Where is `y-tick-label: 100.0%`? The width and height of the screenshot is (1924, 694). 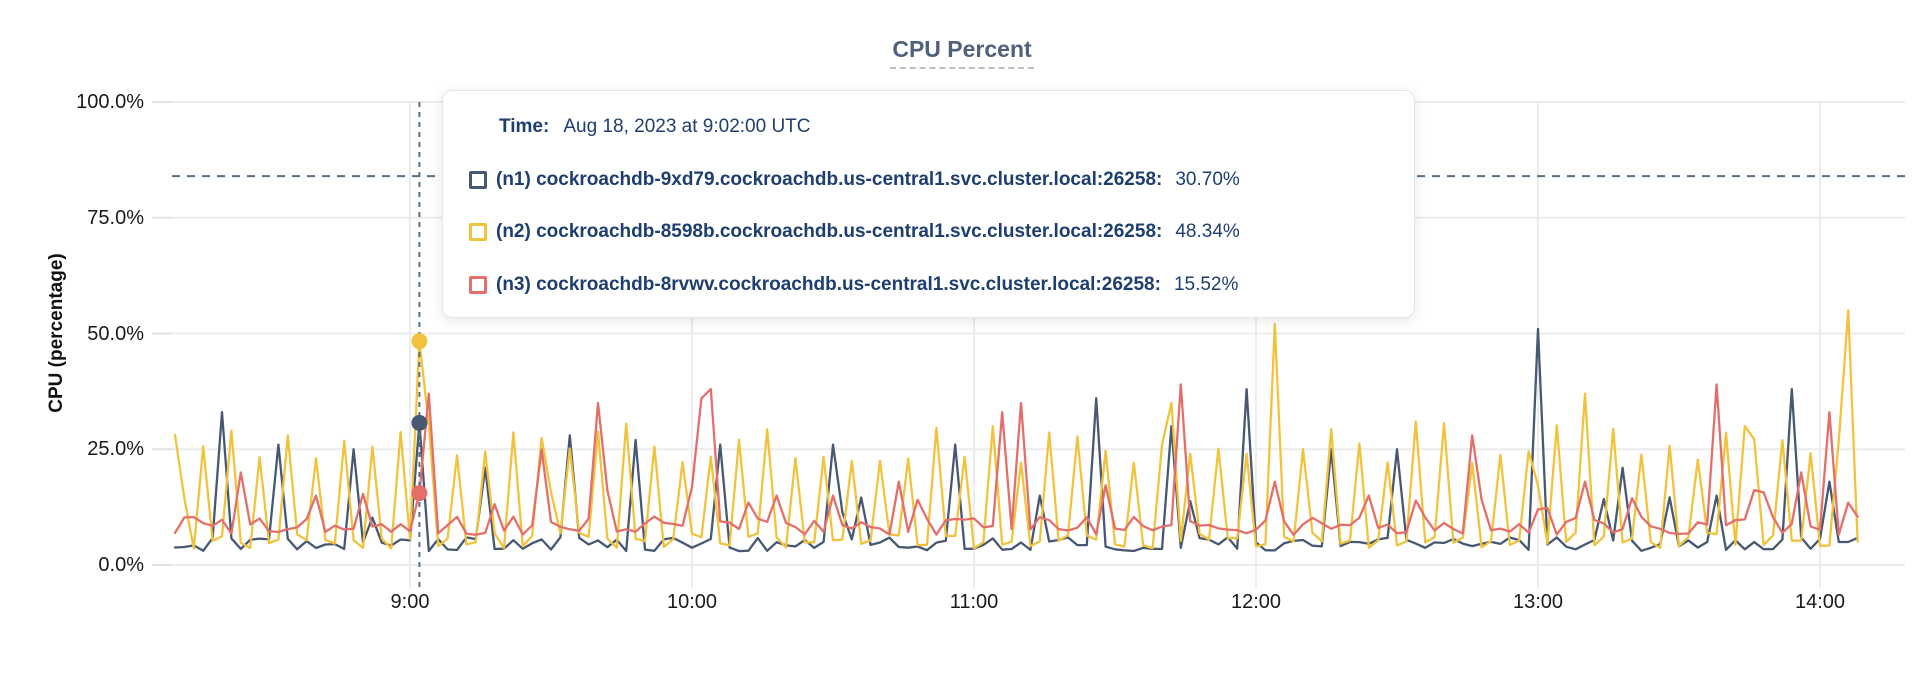 y-tick-label: 100.0% is located at coordinates (110, 102).